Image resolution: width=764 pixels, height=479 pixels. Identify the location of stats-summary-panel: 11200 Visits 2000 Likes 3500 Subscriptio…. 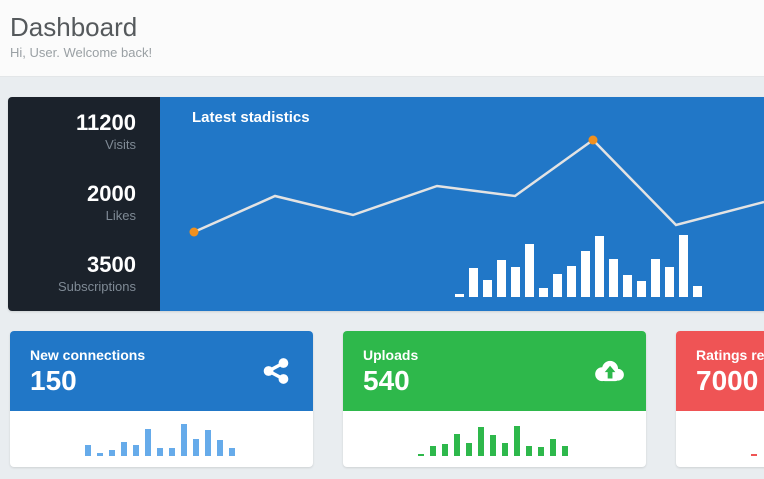
(84, 204).